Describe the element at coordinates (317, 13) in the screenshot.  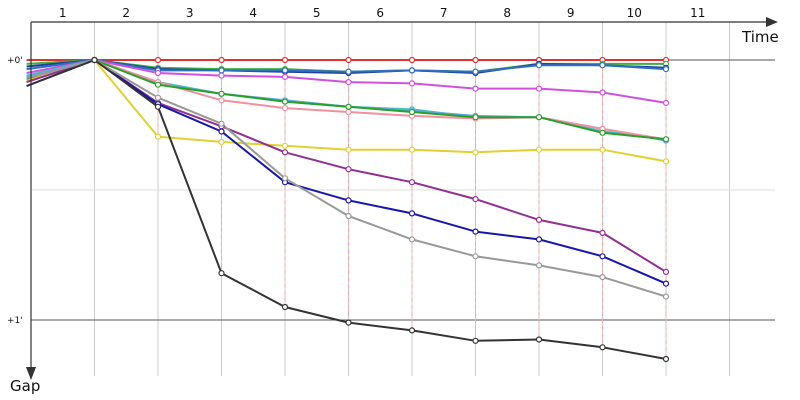
I see `x-tick-label: 5` at that location.